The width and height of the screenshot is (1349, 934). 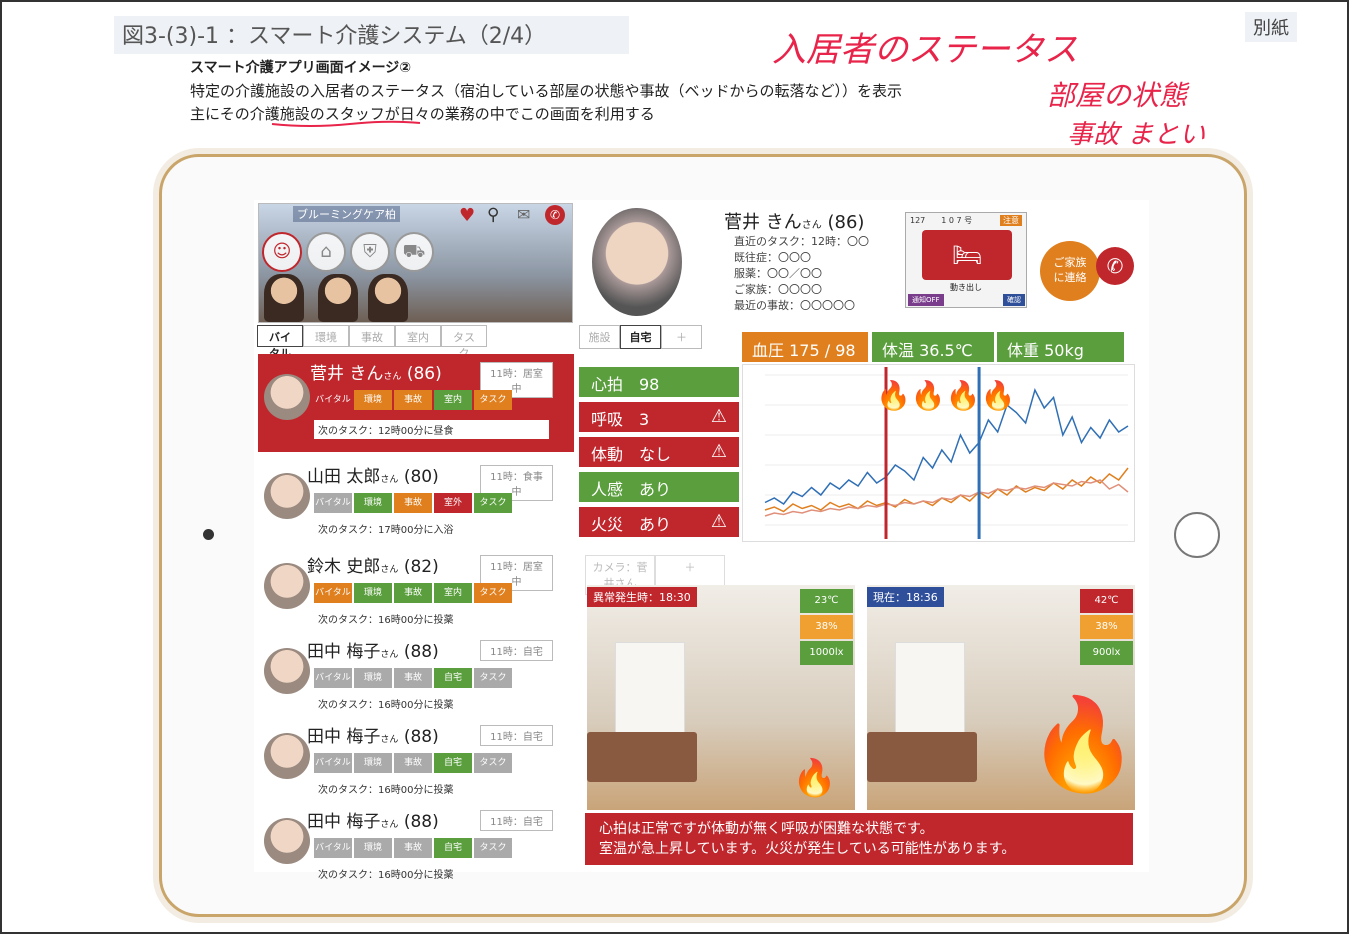 What do you see at coordinates (1197, 535) in the screenshot?
I see `tablet-home-button` at bounding box center [1197, 535].